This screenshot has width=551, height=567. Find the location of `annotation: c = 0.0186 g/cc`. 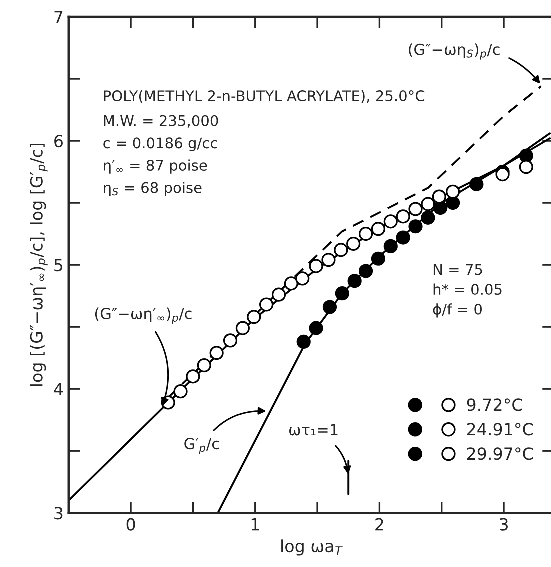

annotation: c = 0.0186 g/cc is located at coordinates (161, 145).